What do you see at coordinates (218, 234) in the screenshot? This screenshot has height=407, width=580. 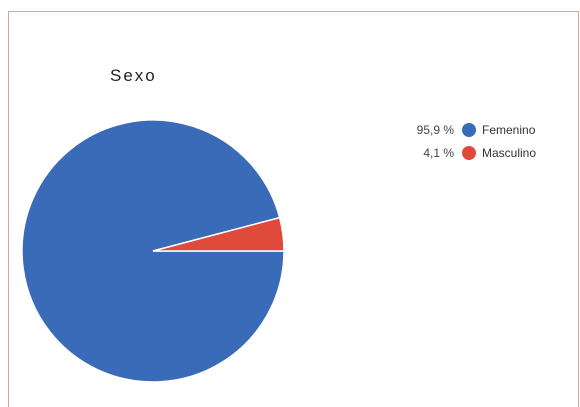 I see `pie-slice-masculino` at bounding box center [218, 234].